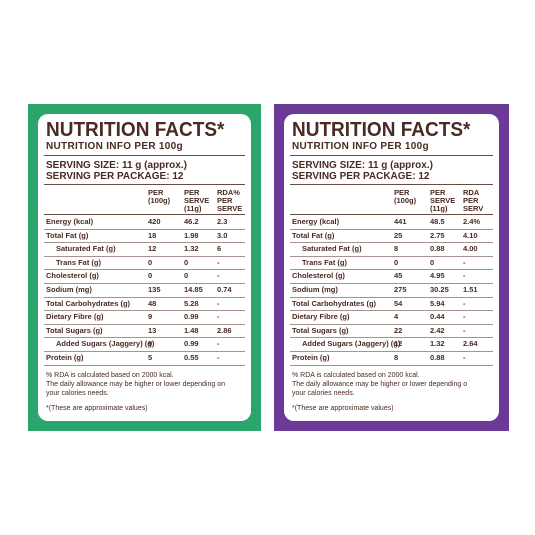 The width and height of the screenshot is (535, 535). What do you see at coordinates (437, 330) in the screenshot?
I see `row-value: 2.42` at bounding box center [437, 330].